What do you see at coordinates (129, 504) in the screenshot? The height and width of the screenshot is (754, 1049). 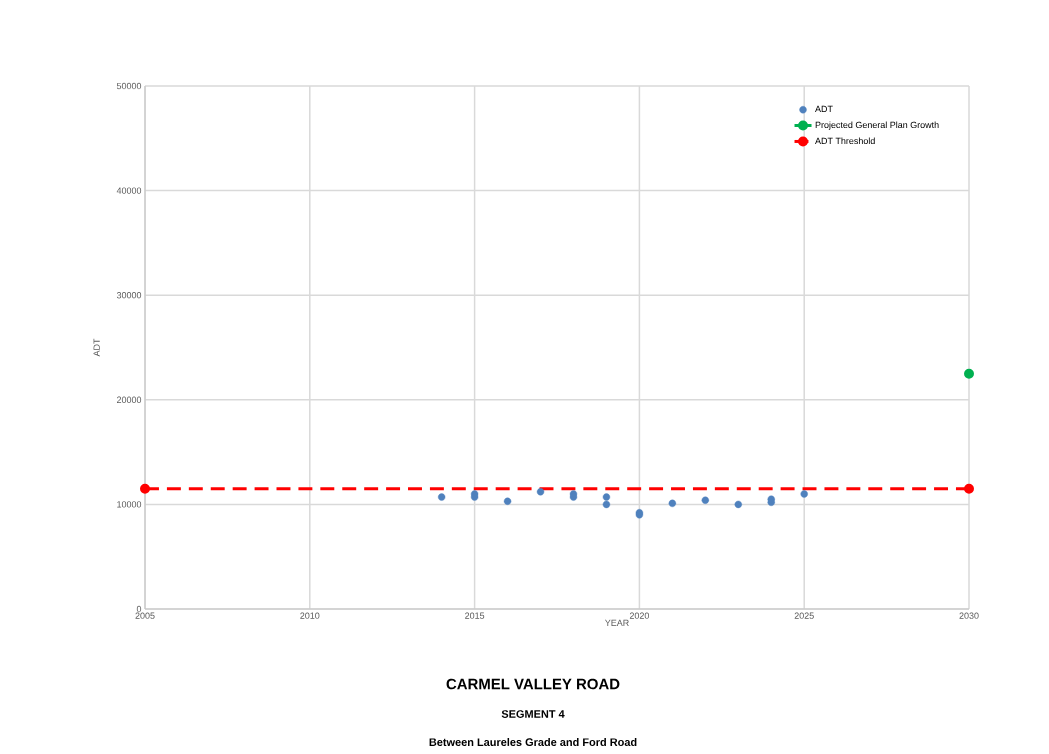 I see `y-tick-label: 10000` at bounding box center [129, 504].